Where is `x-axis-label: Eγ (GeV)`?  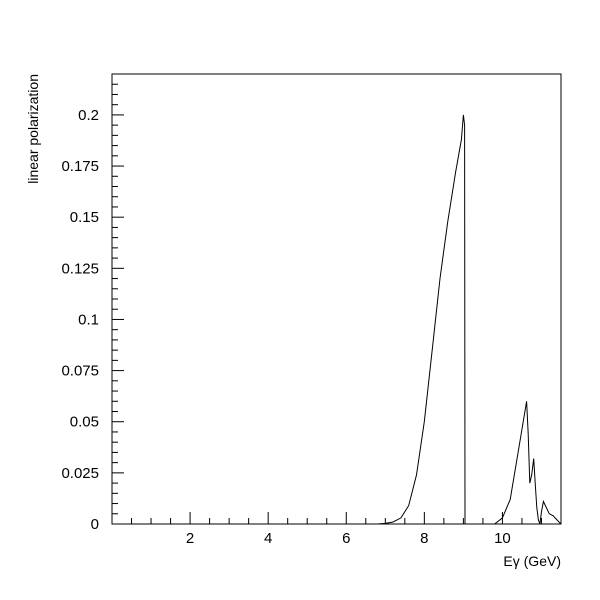 x-axis-label: Eγ (GeV) is located at coordinates (532, 561).